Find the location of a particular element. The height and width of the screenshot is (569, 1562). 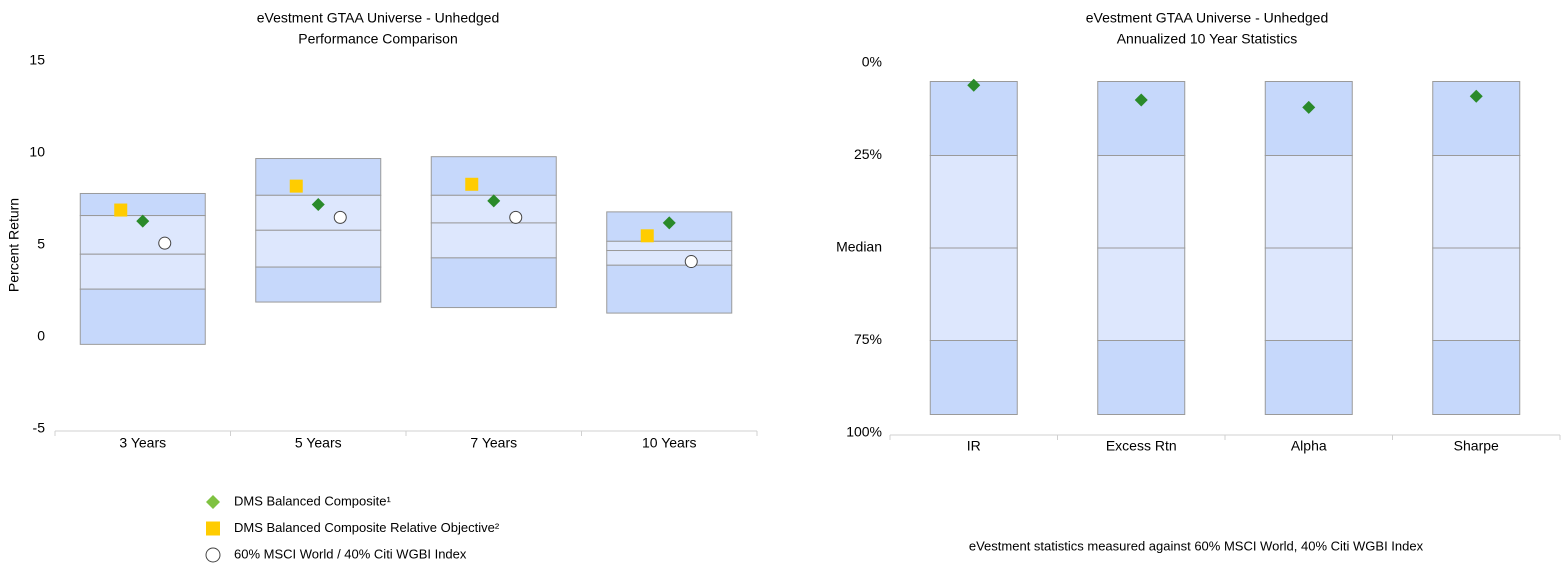

x-tick-label: 7 Years is located at coordinates (493, 443).